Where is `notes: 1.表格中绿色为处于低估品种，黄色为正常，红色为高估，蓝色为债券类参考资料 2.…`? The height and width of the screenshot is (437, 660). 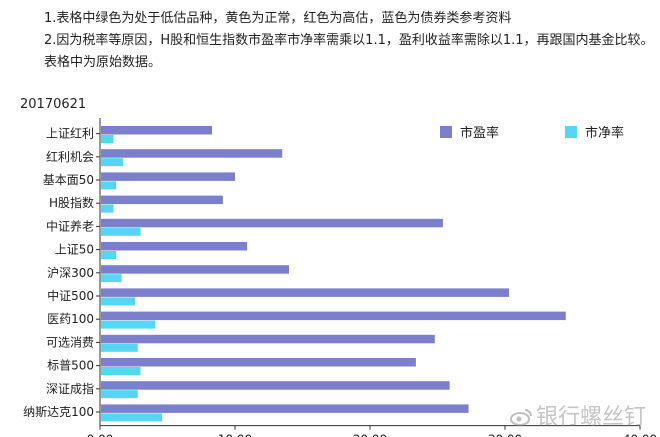
notes: 1.表格中绿色为处于低估品种，黄色为正常，红色为高估，蓝色为债券类参考资料 2.… is located at coordinates (349, 41).